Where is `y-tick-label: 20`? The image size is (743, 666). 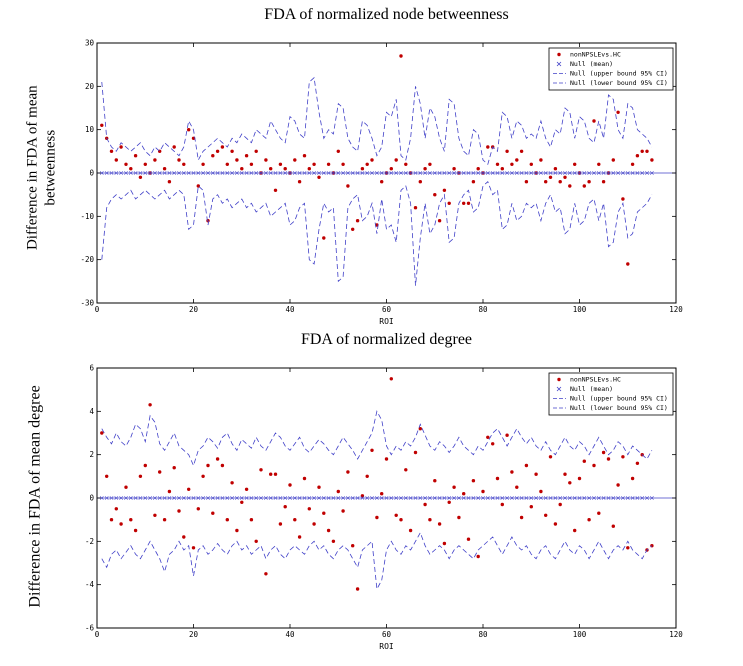
y-tick-label: 20 is located at coordinates (90, 86).